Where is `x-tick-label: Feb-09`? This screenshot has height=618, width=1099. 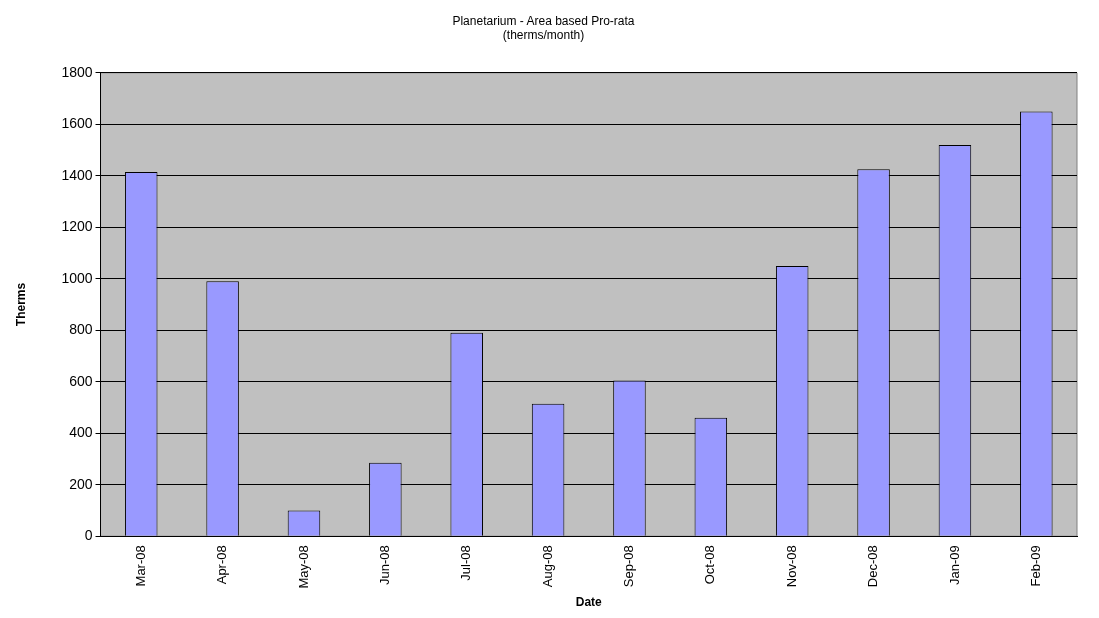
x-tick-label: Feb-09 is located at coordinates (1035, 566).